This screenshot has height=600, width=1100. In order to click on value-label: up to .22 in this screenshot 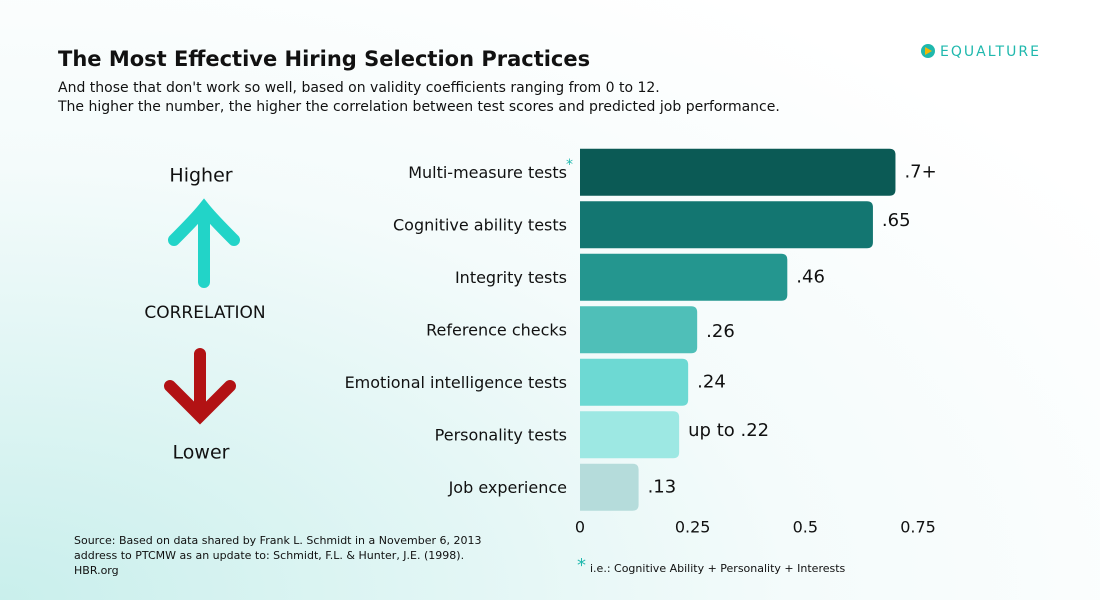, I will do `click(728, 430)`.